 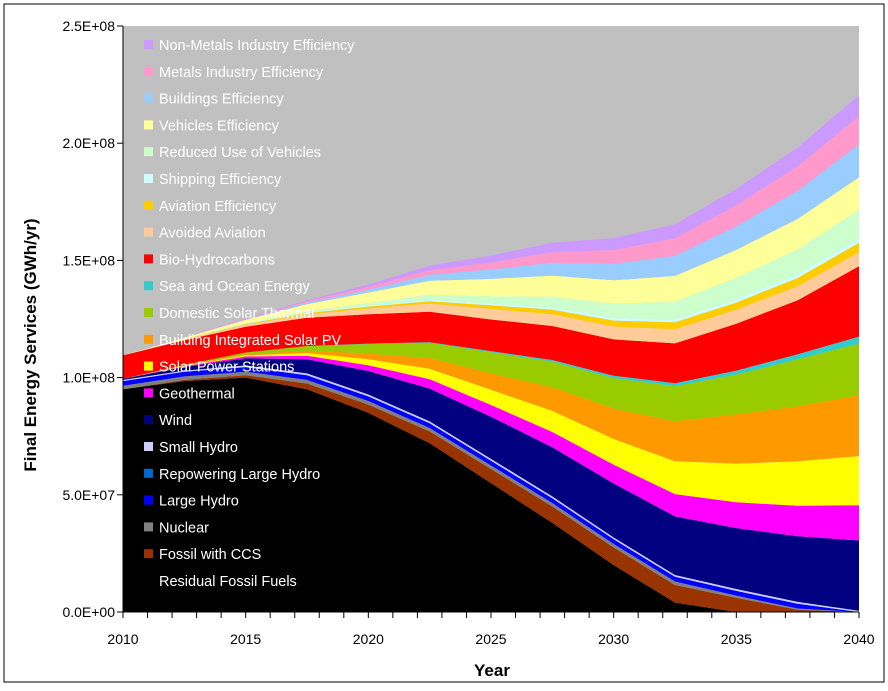 What do you see at coordinates (88, 612) in the screenshot?
I see `y-tick-label: 0.0E+00` at bounding box center [88, 612].